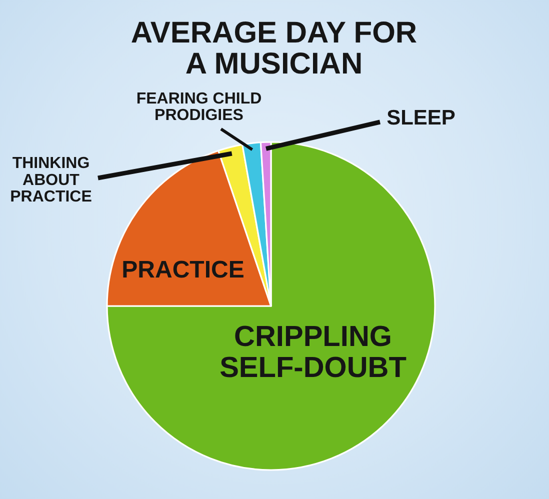  I want to click on chart-title: AVERAGE DAY FOR A MUSICIAN, so click(274, 48).